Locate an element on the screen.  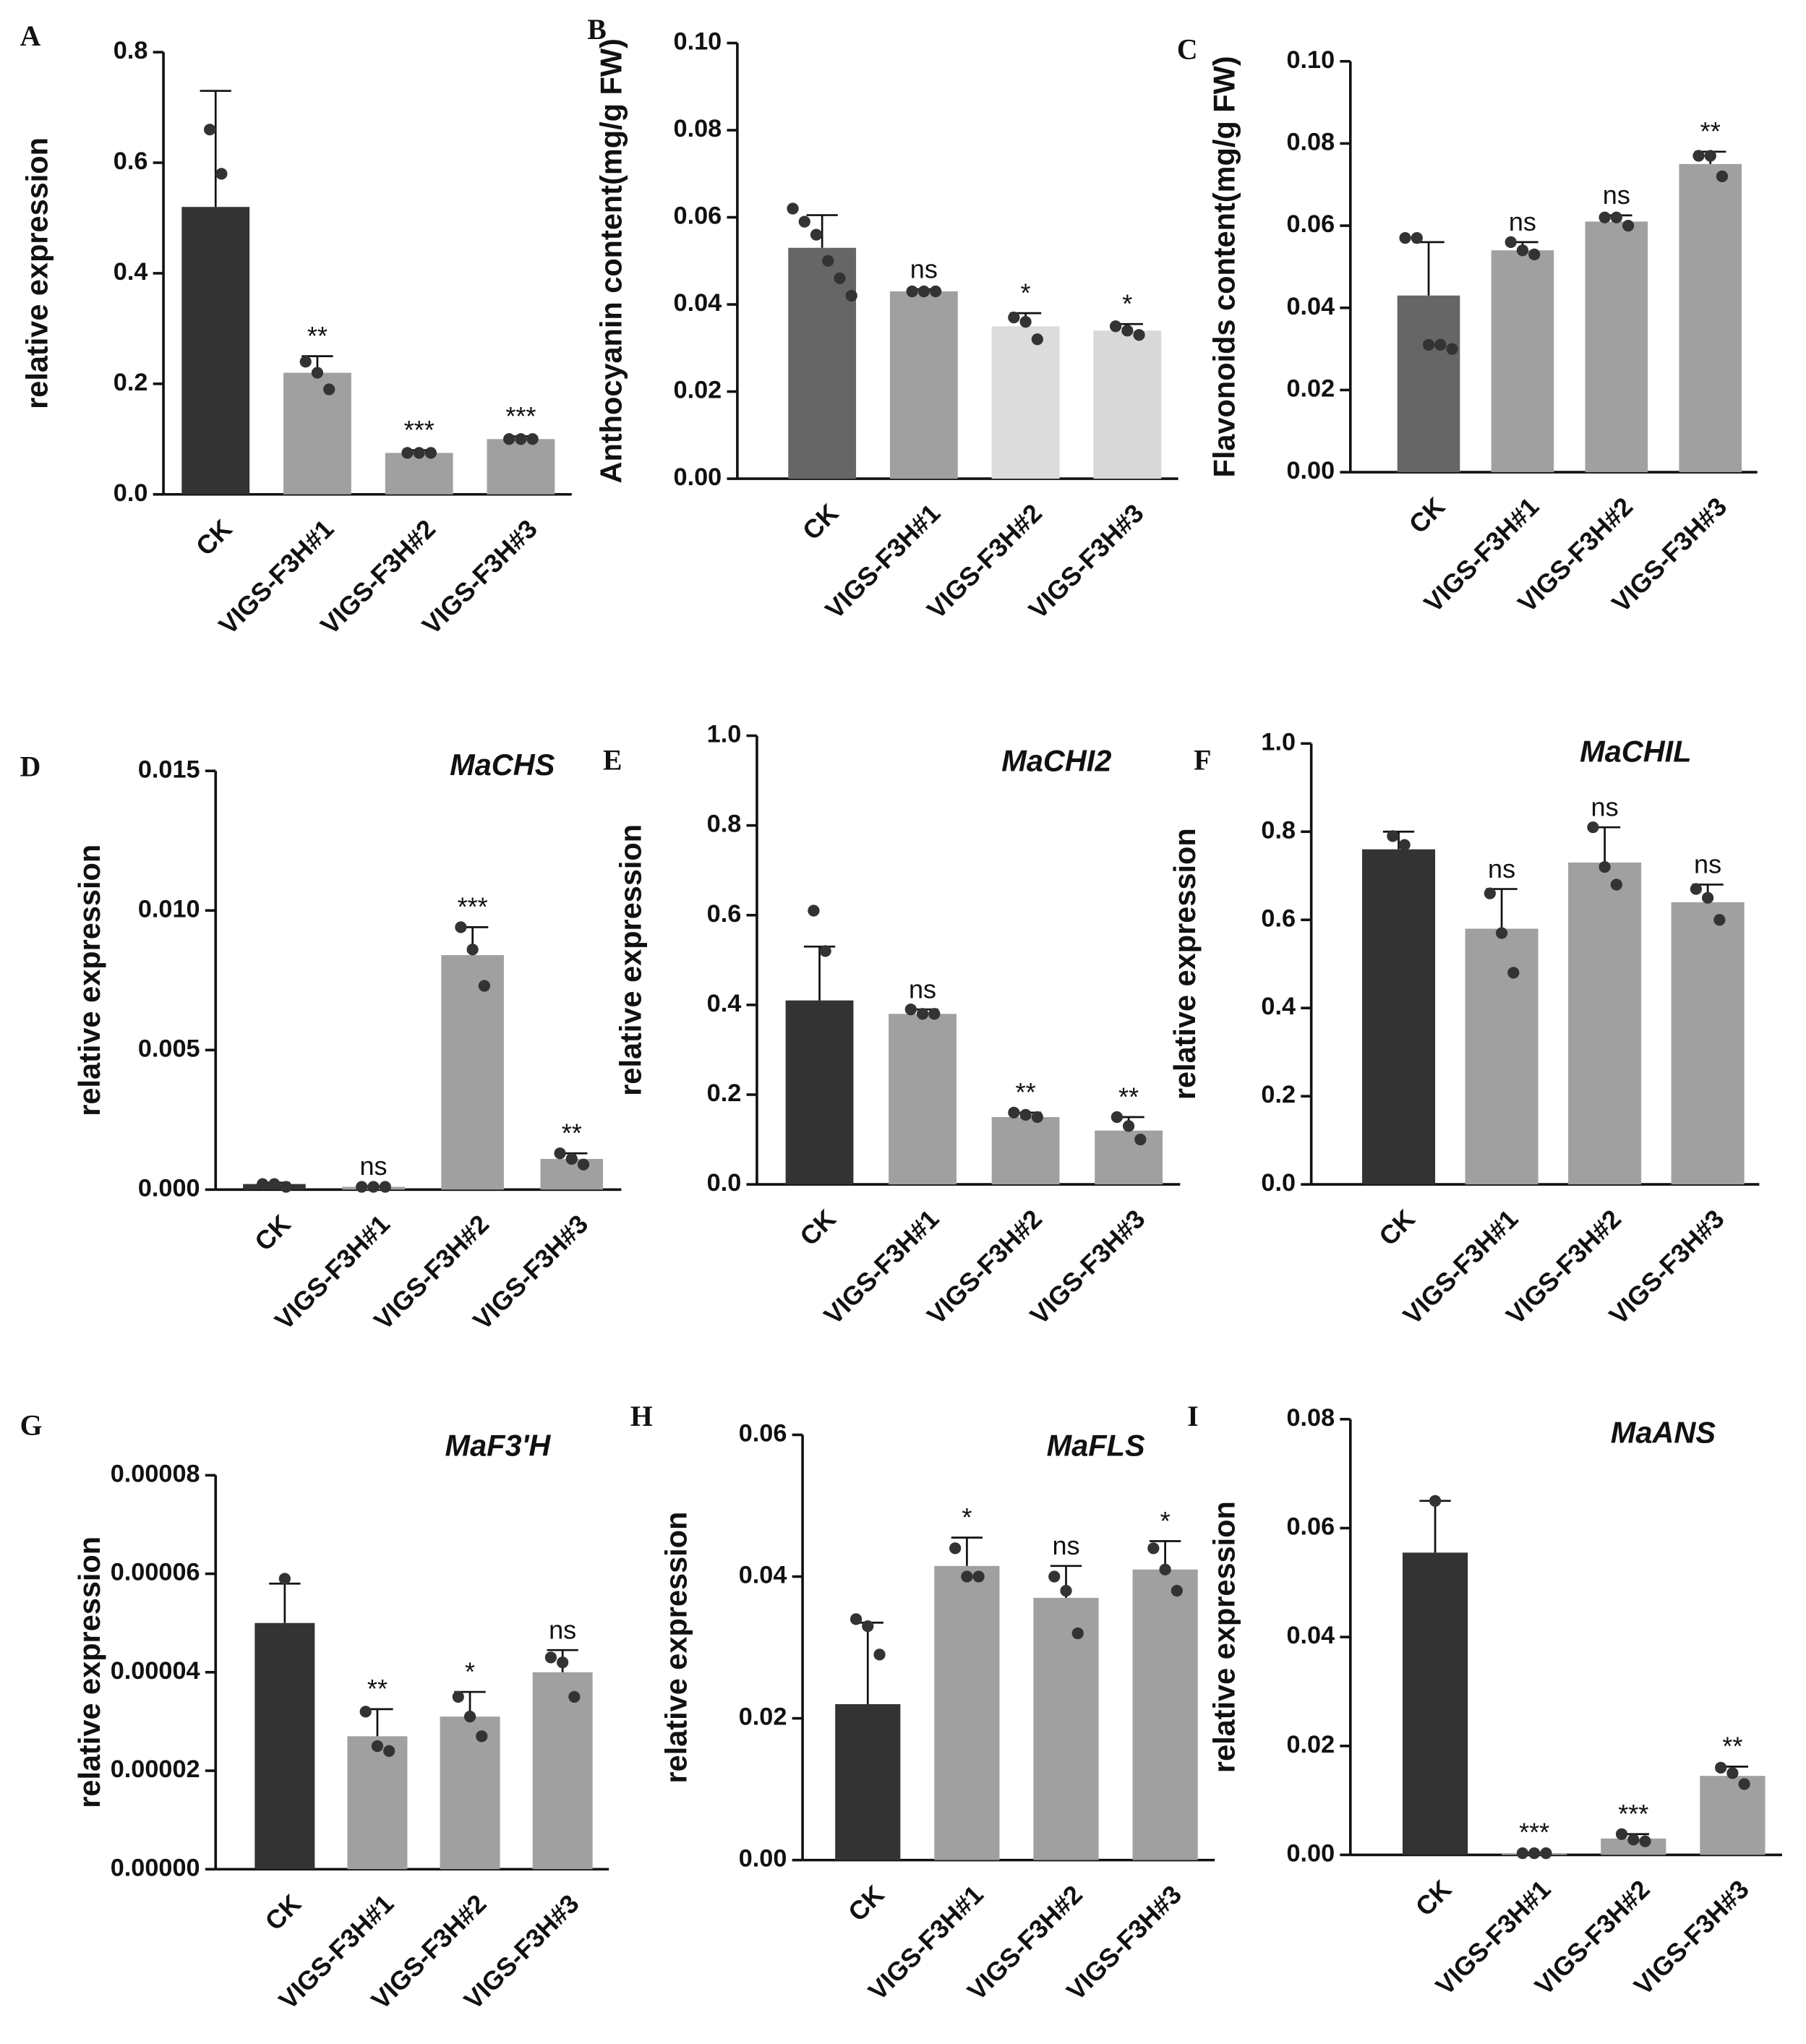
y-tick-label: 0.00008 is located at coordinates (155, 1473).